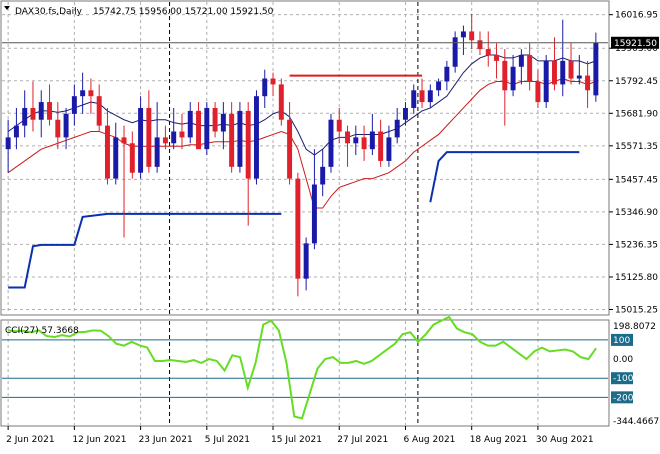 The height and width of the screenshot is (454, 660). What do you see at coordinates (622, 397) in the screenshot?
I see `cci-level-badge` at bounding box center [622, 397].